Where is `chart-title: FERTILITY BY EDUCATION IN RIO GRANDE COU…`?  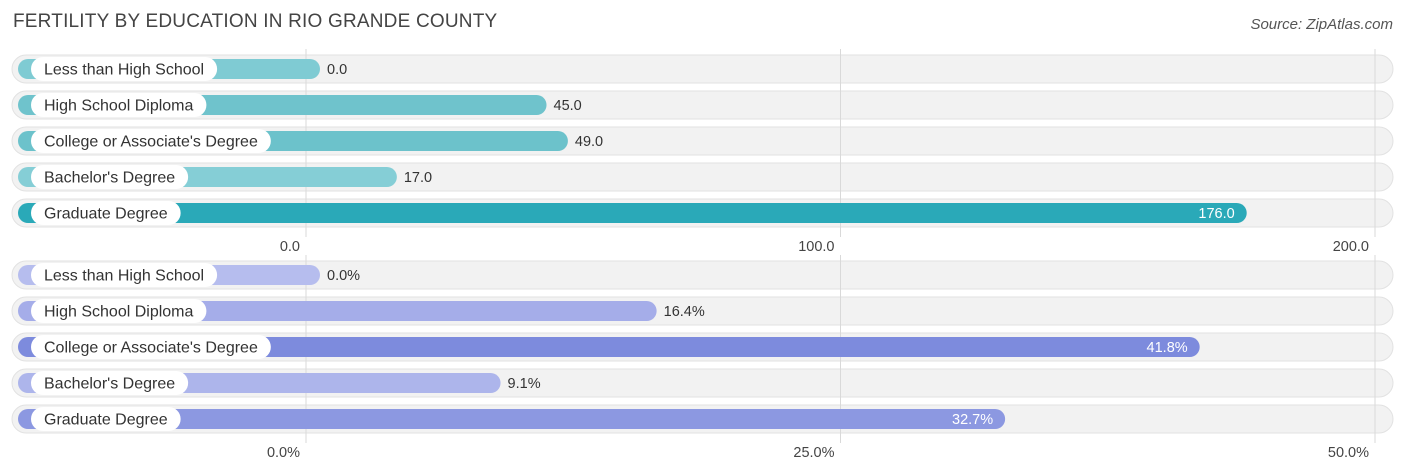 chart-title: FERTILITY BY EDUCATION IN RIO GRANDE COU… is located at coordinates (255, 21).